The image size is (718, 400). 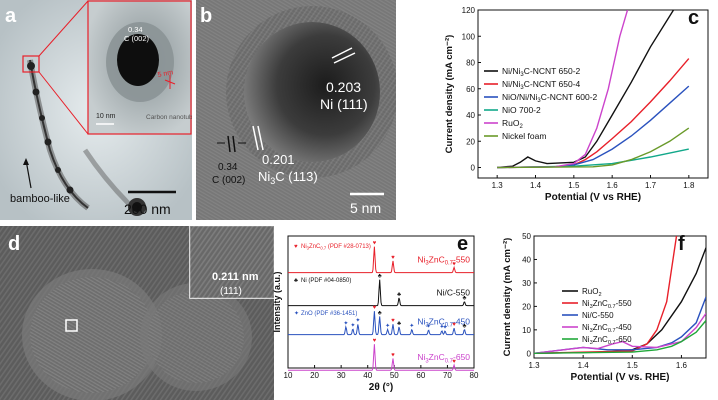 What do you see at coordinates (469, 36) in the screenshot?
I see `y-tick-label: 100` at bounding box center [469, 36].